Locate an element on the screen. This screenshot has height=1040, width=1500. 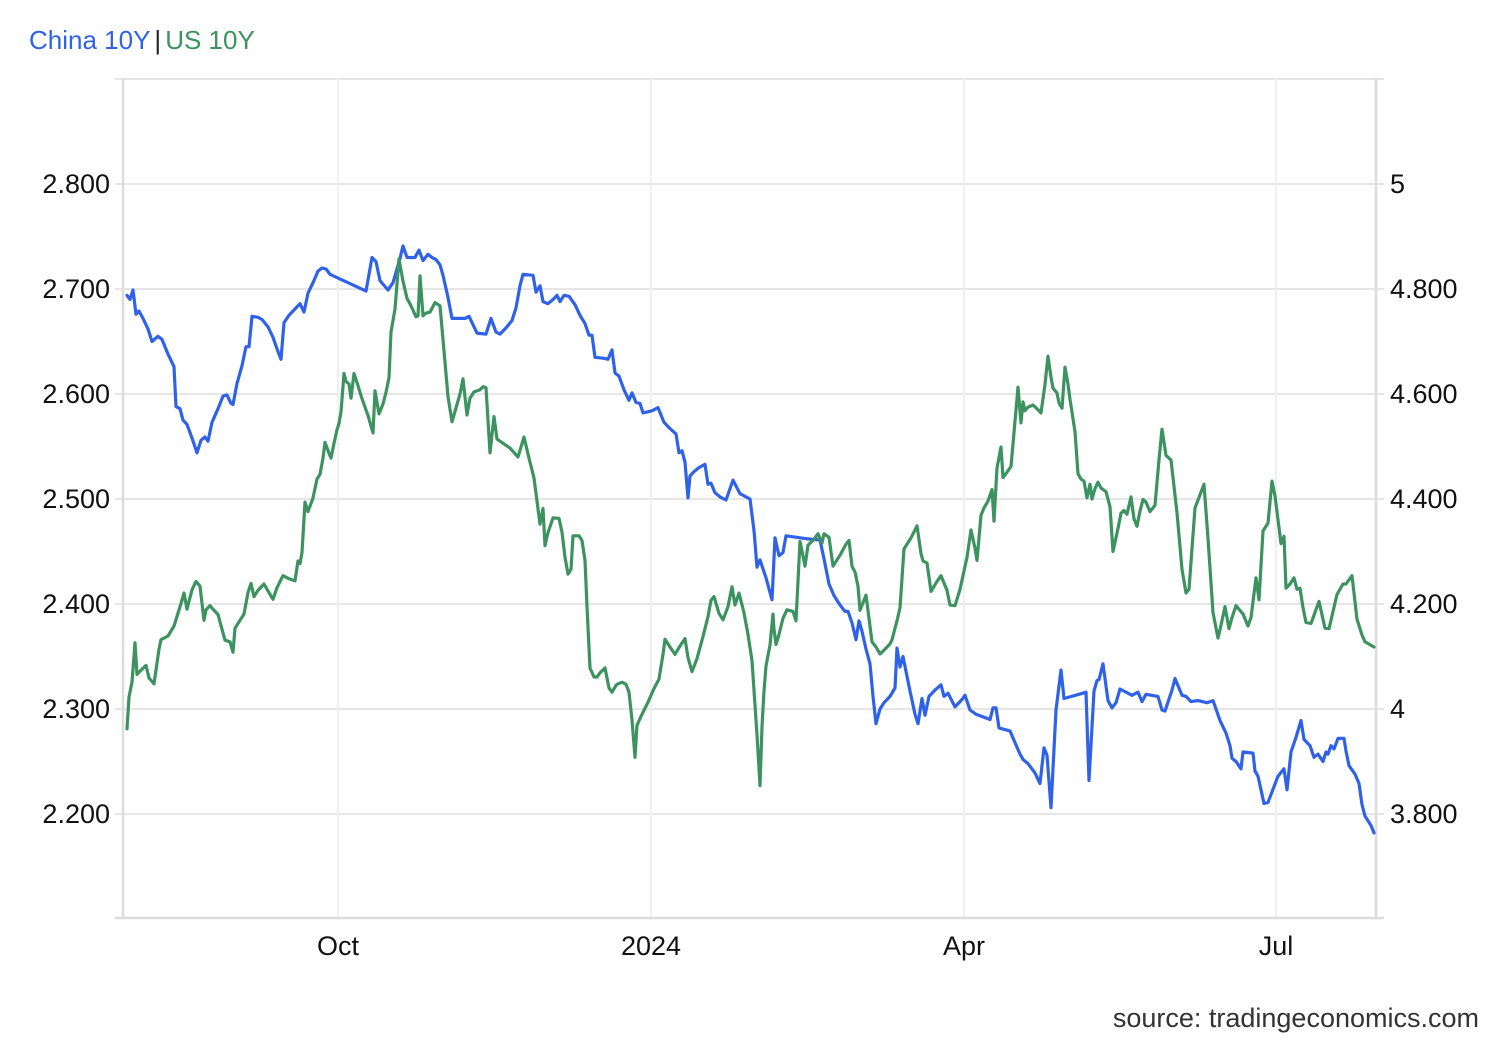
right-y-tick-label: 4.400 is located at coordinates (1424, 499).